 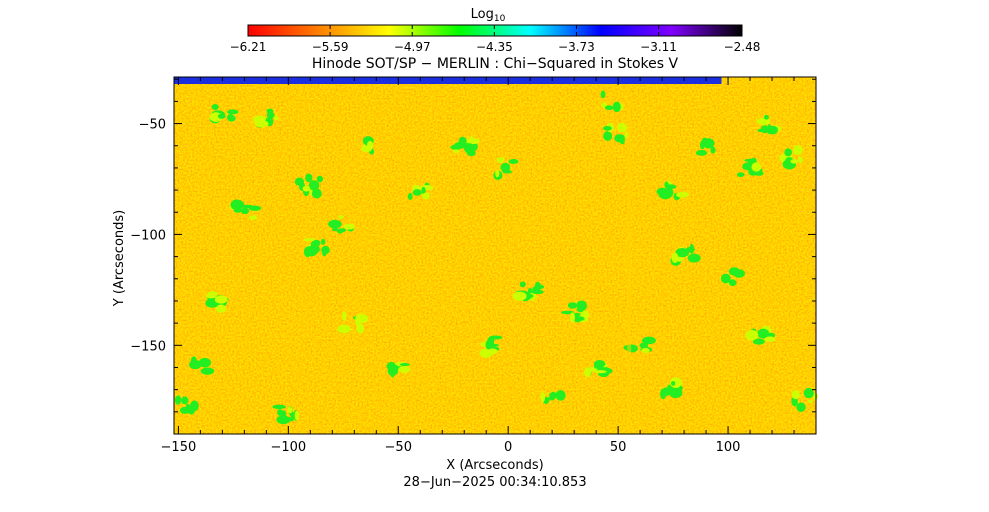 I want to click on x-tick-label: 0, so click(x=508, y=447).